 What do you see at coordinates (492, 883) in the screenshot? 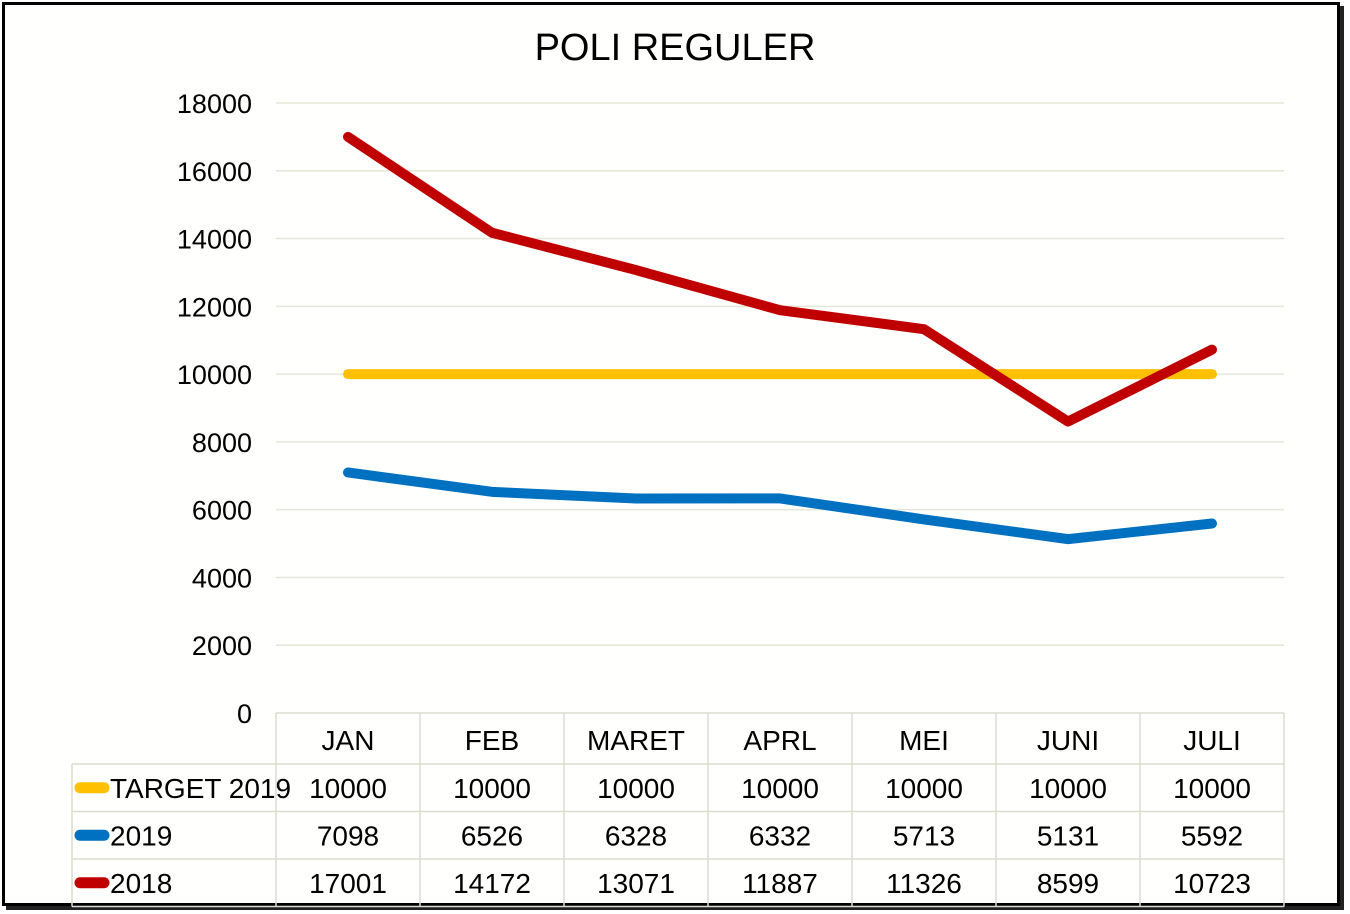
I see `data-cell: 14172` at bounding box center [492, 883].